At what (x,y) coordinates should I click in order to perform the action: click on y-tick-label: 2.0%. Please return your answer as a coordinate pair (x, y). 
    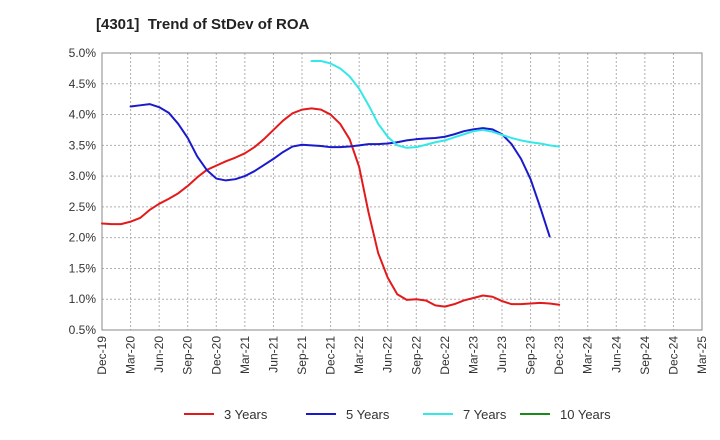
    Looking at the image, I should click on (83, 238).